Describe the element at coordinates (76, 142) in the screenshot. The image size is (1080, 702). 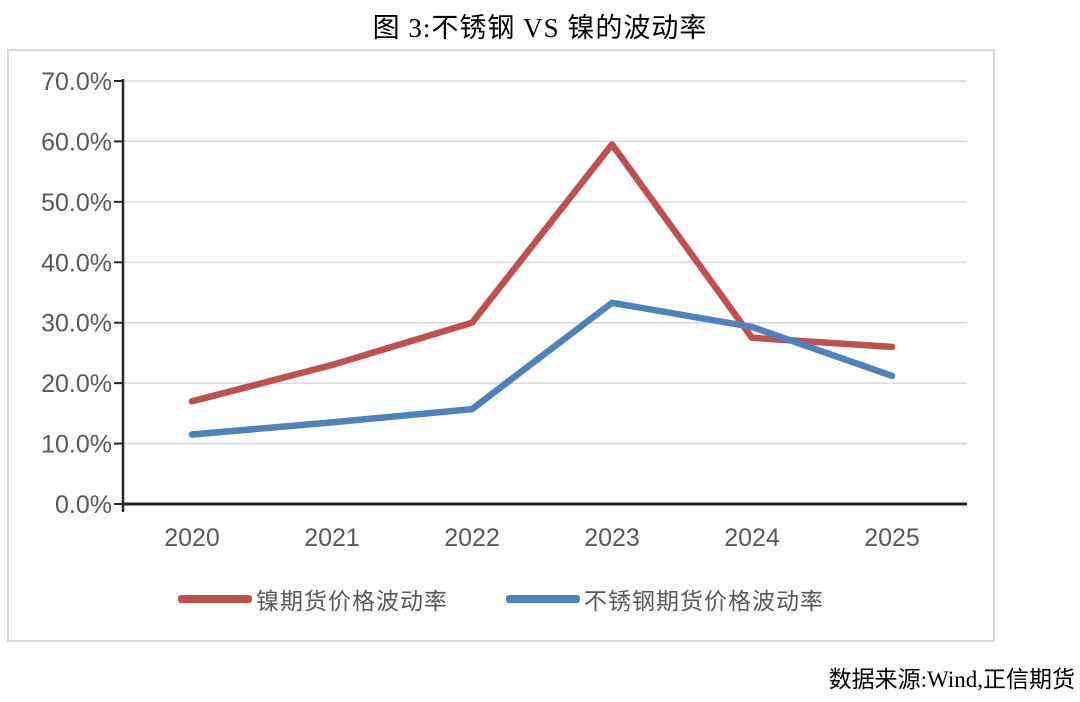
I see `y-tick-label: 60.0%` at that location.